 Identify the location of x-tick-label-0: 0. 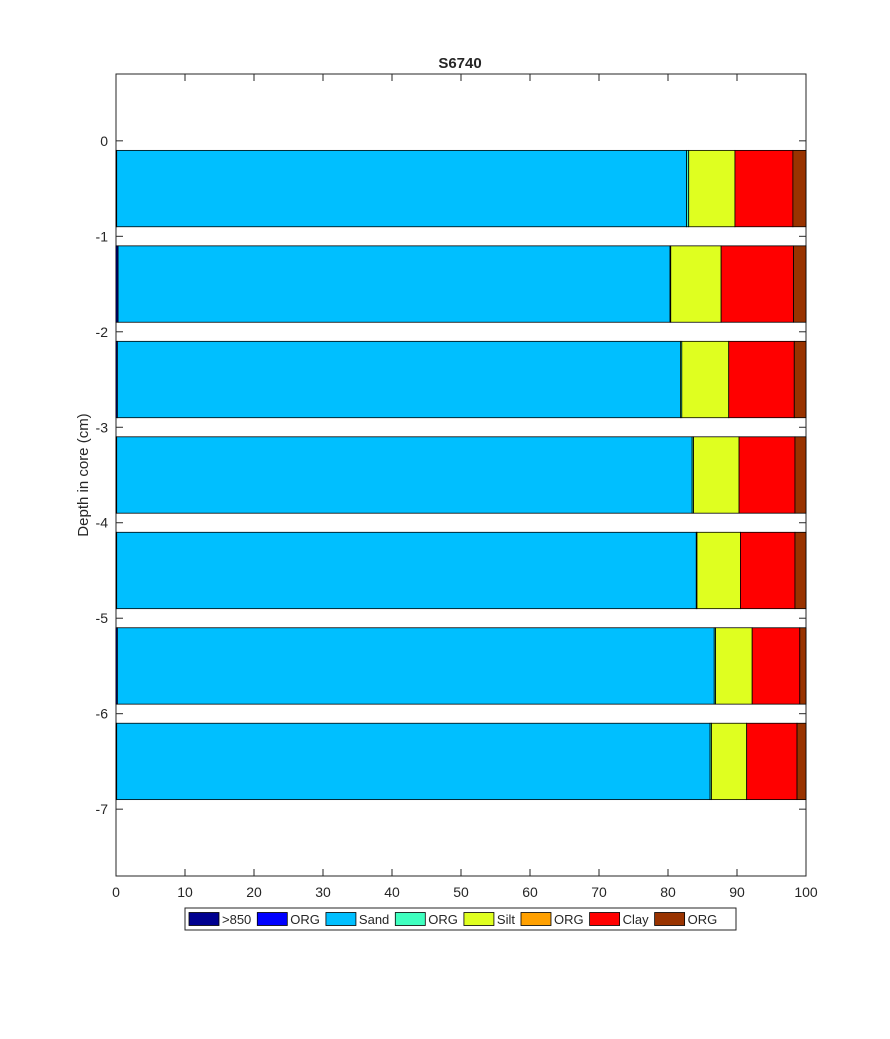
(116, 892).